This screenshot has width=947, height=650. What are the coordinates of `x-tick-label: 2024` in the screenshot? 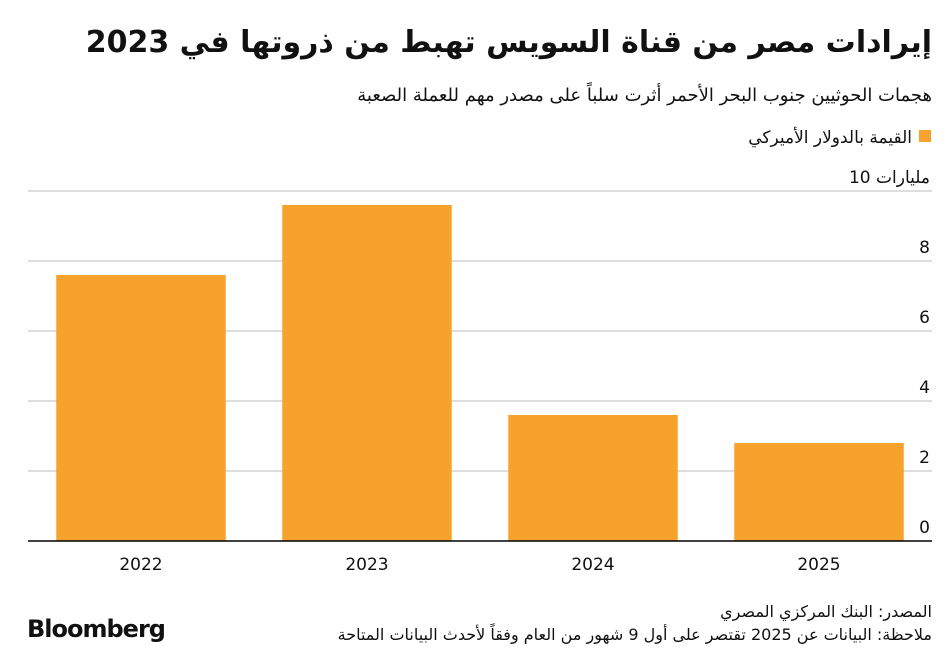 It's located at (592, 565).